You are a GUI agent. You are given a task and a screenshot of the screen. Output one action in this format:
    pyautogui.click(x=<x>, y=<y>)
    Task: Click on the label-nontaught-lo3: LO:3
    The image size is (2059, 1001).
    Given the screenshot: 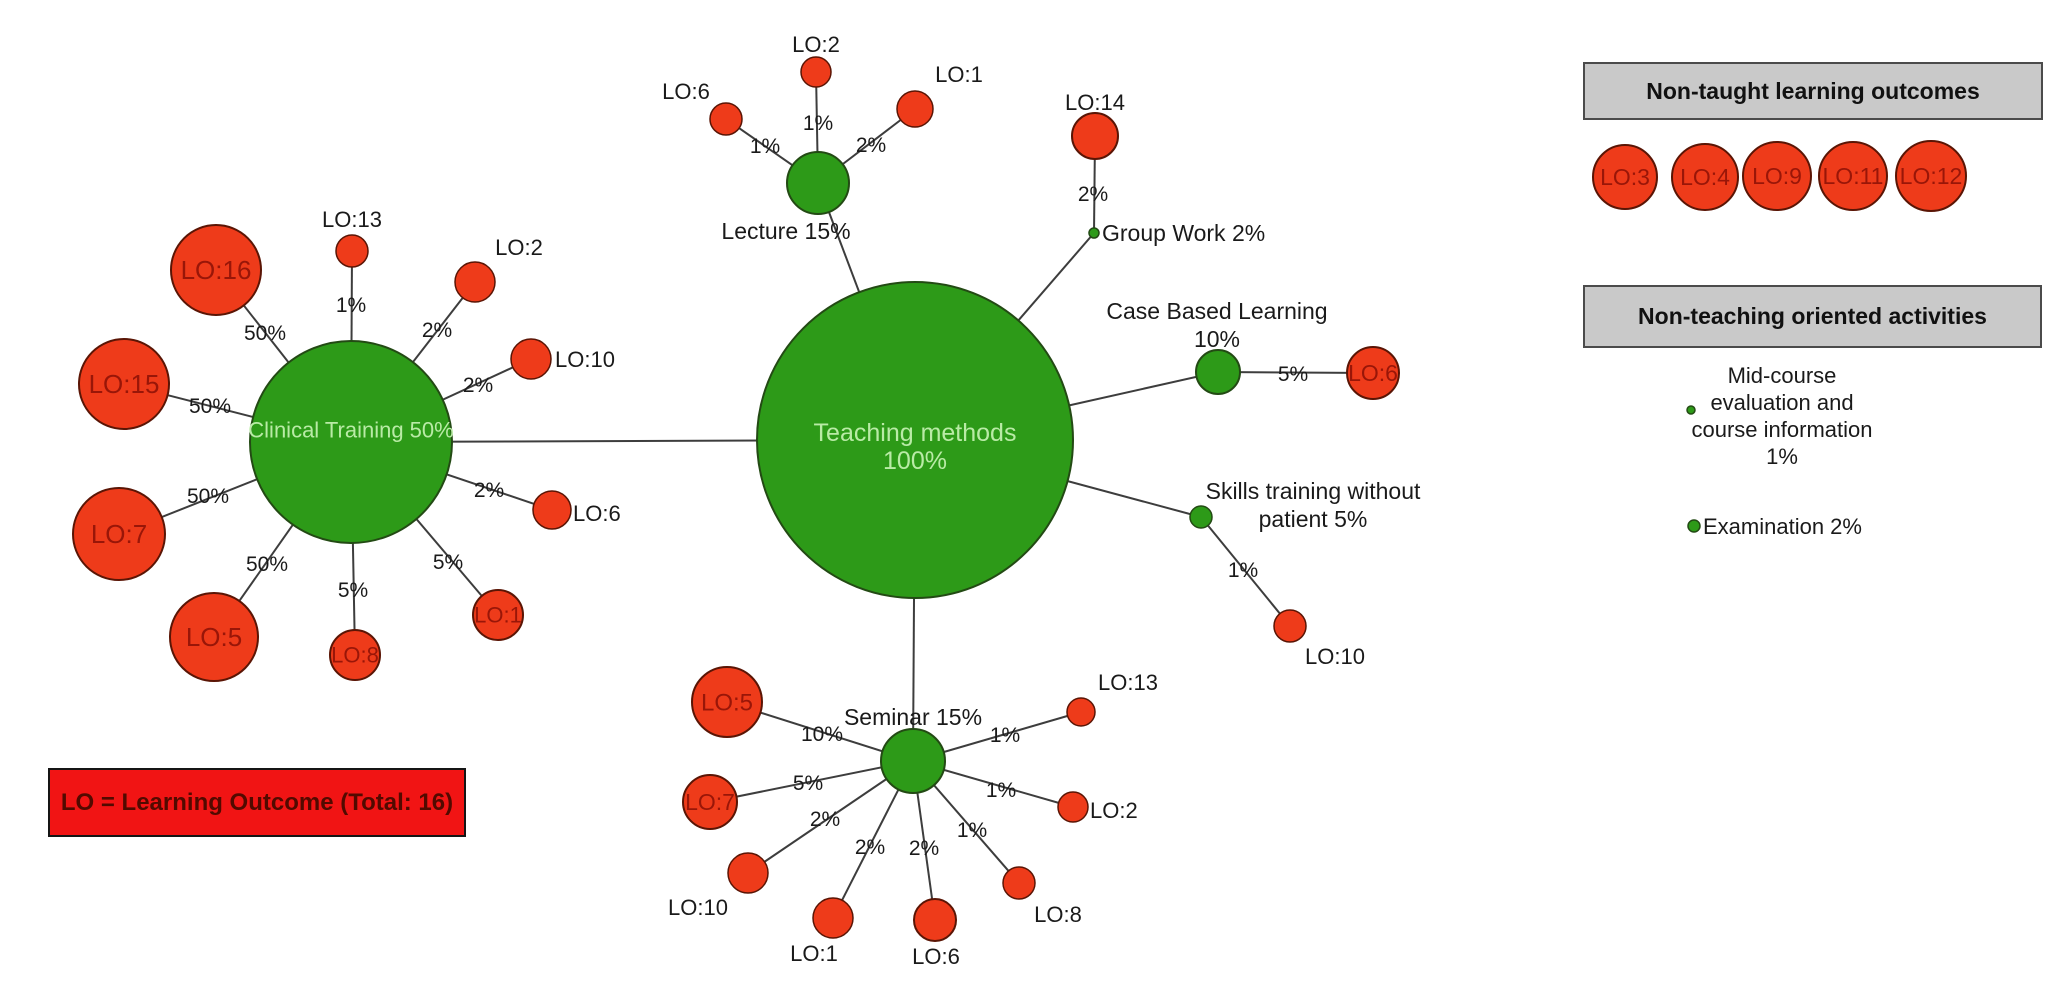 What is the action you would take?
    pyautogui.click(x=1625, y=177)
    